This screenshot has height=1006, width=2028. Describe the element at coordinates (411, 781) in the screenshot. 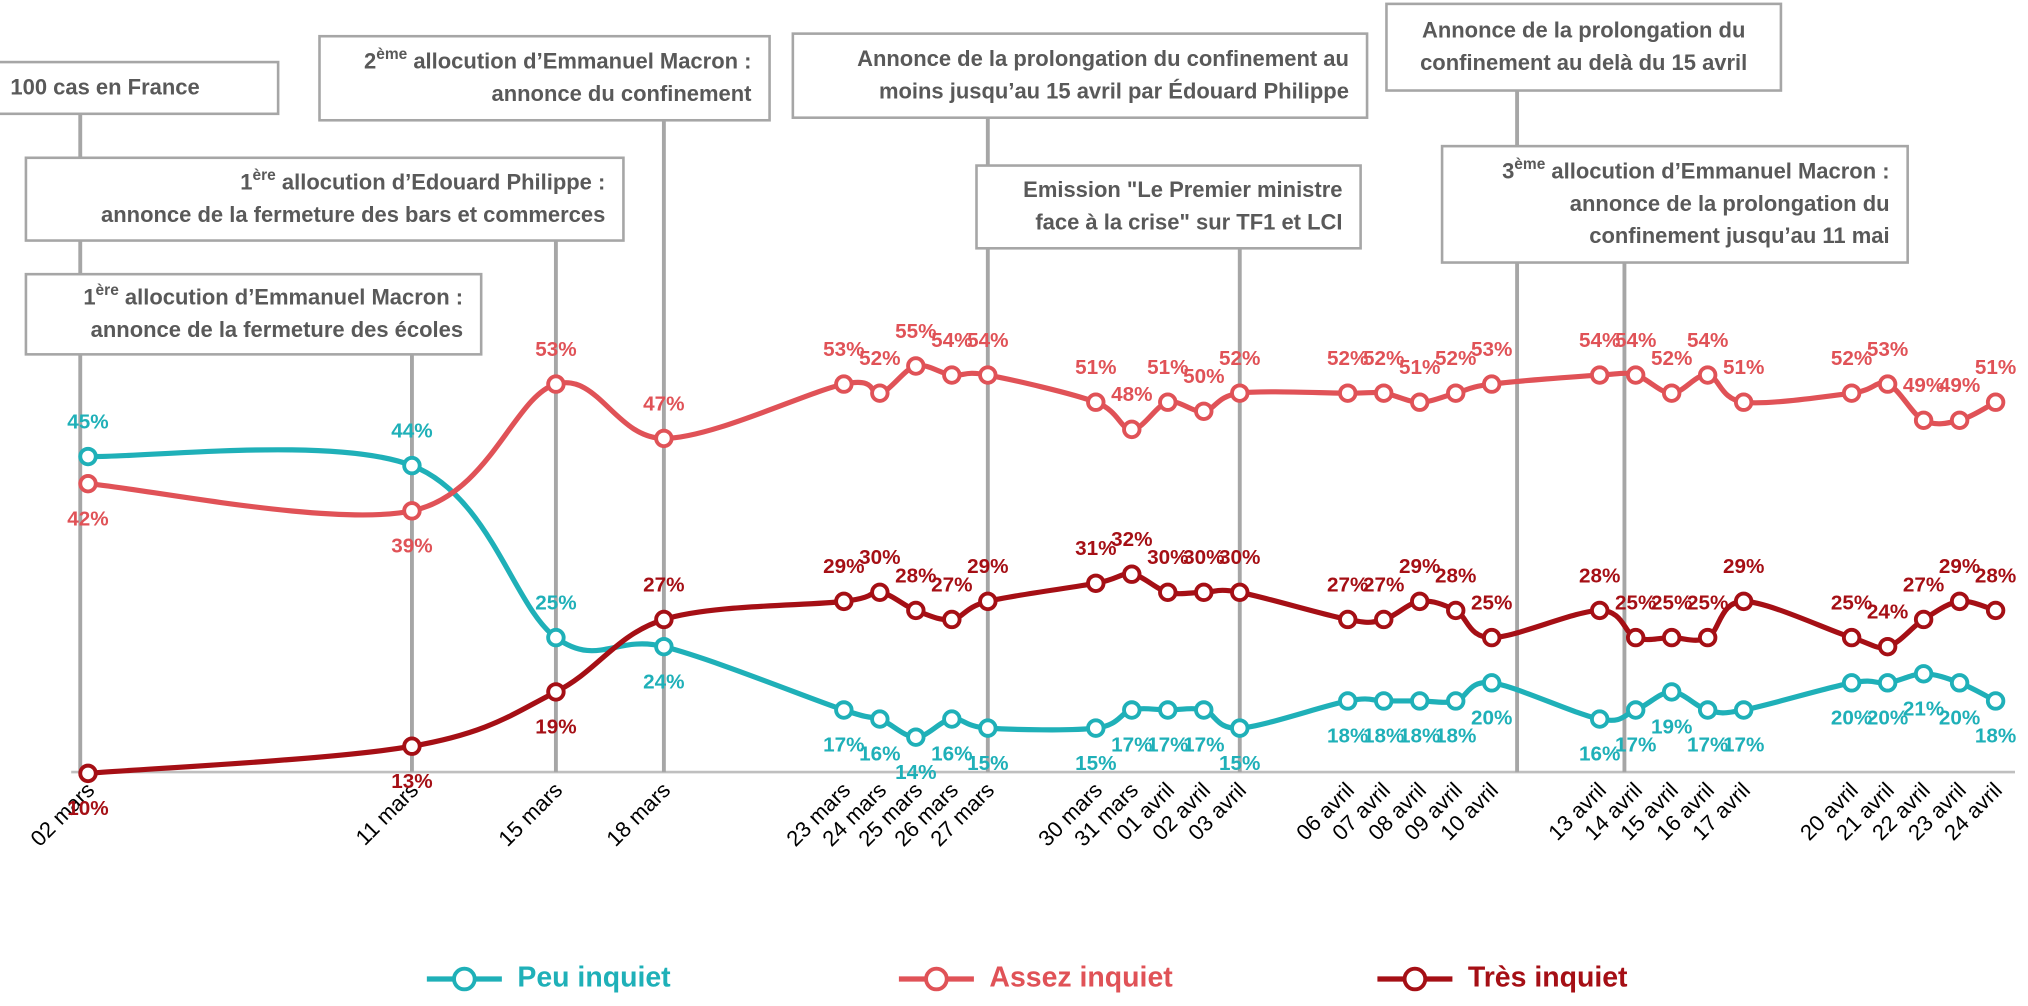

I see `data-label: 13%` at that location.